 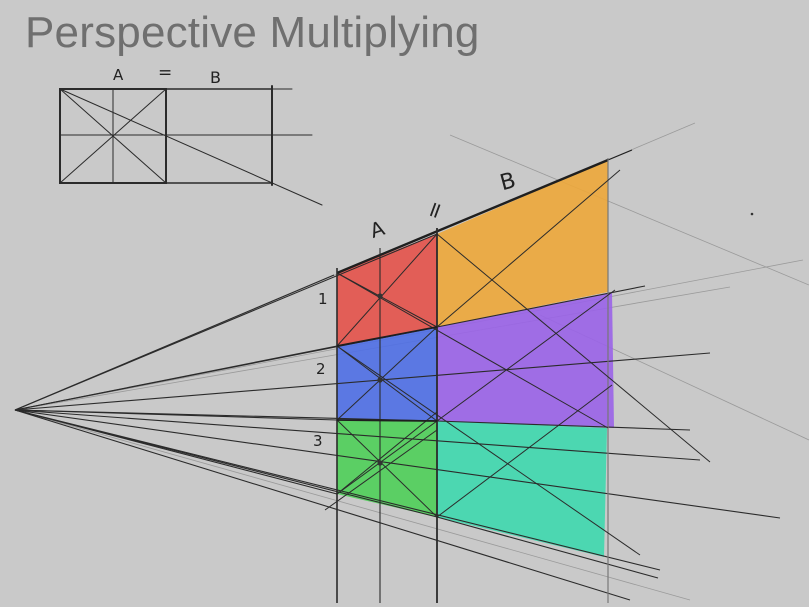 What do you see at coordinates (323, 299) in the screenshot?
I see `row-label-1: 1` at bounding box center [323, 299].